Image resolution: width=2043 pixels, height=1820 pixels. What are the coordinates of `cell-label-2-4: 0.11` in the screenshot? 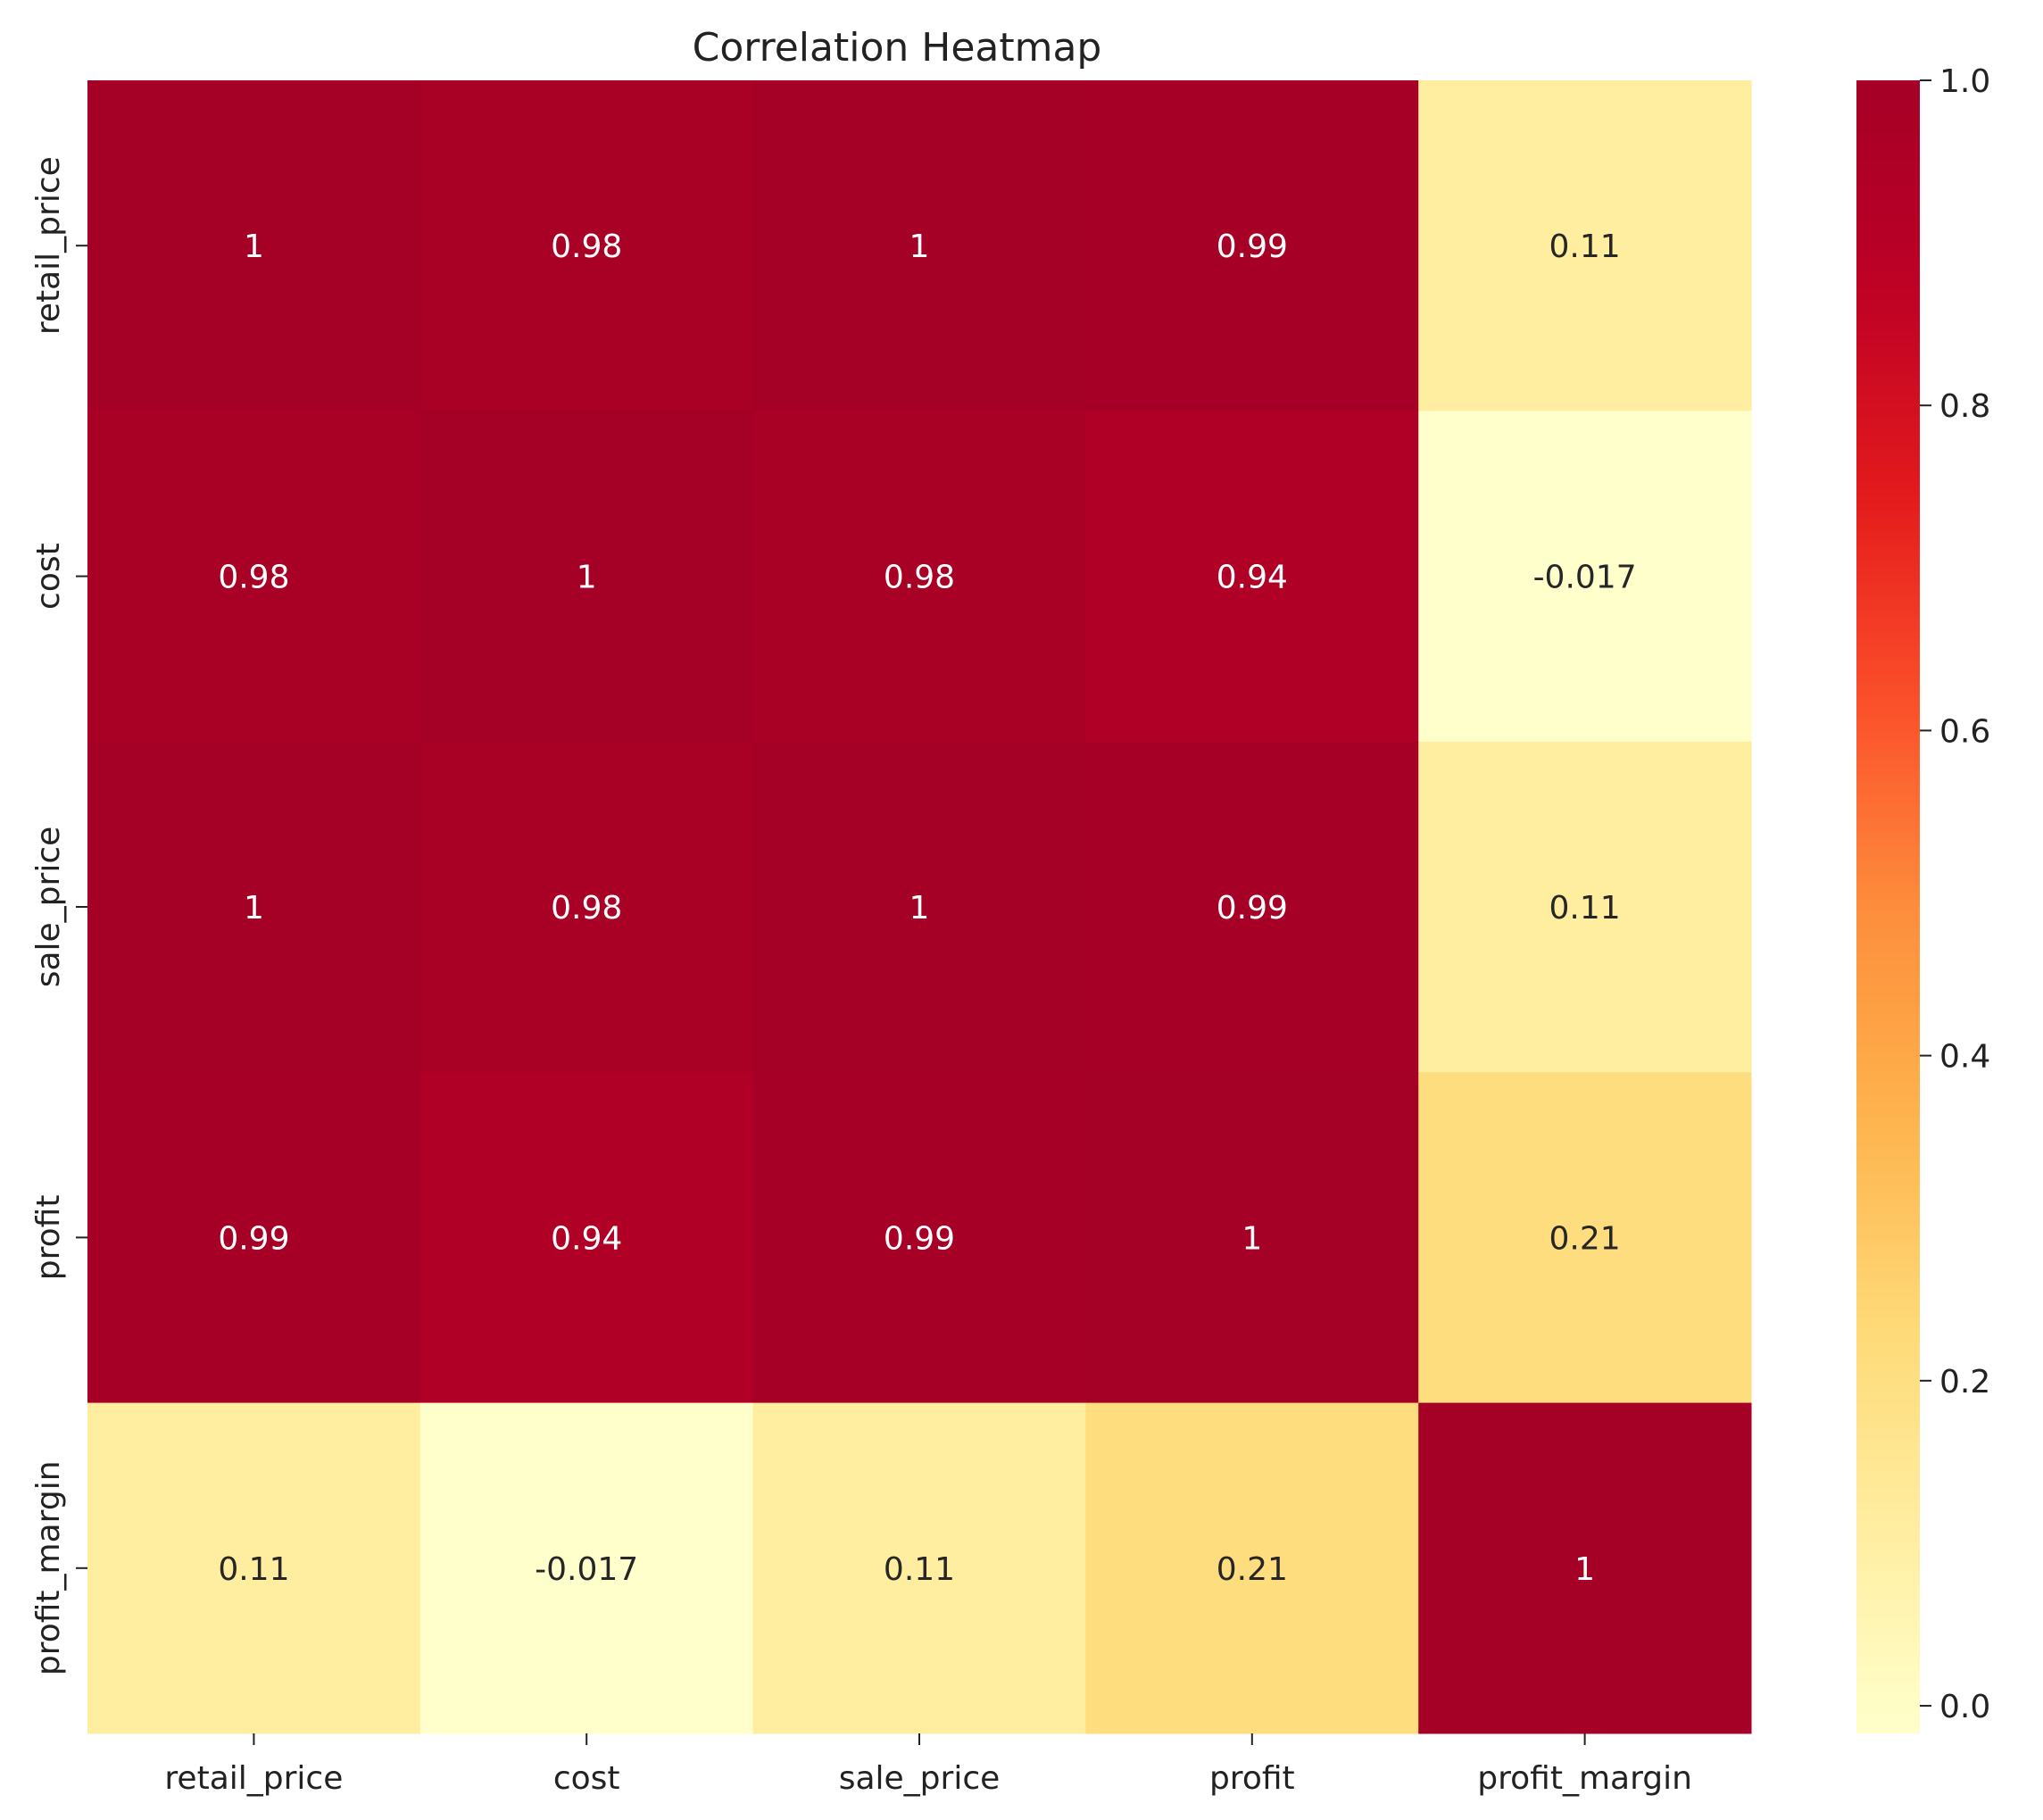 It's located at (1585, 908).